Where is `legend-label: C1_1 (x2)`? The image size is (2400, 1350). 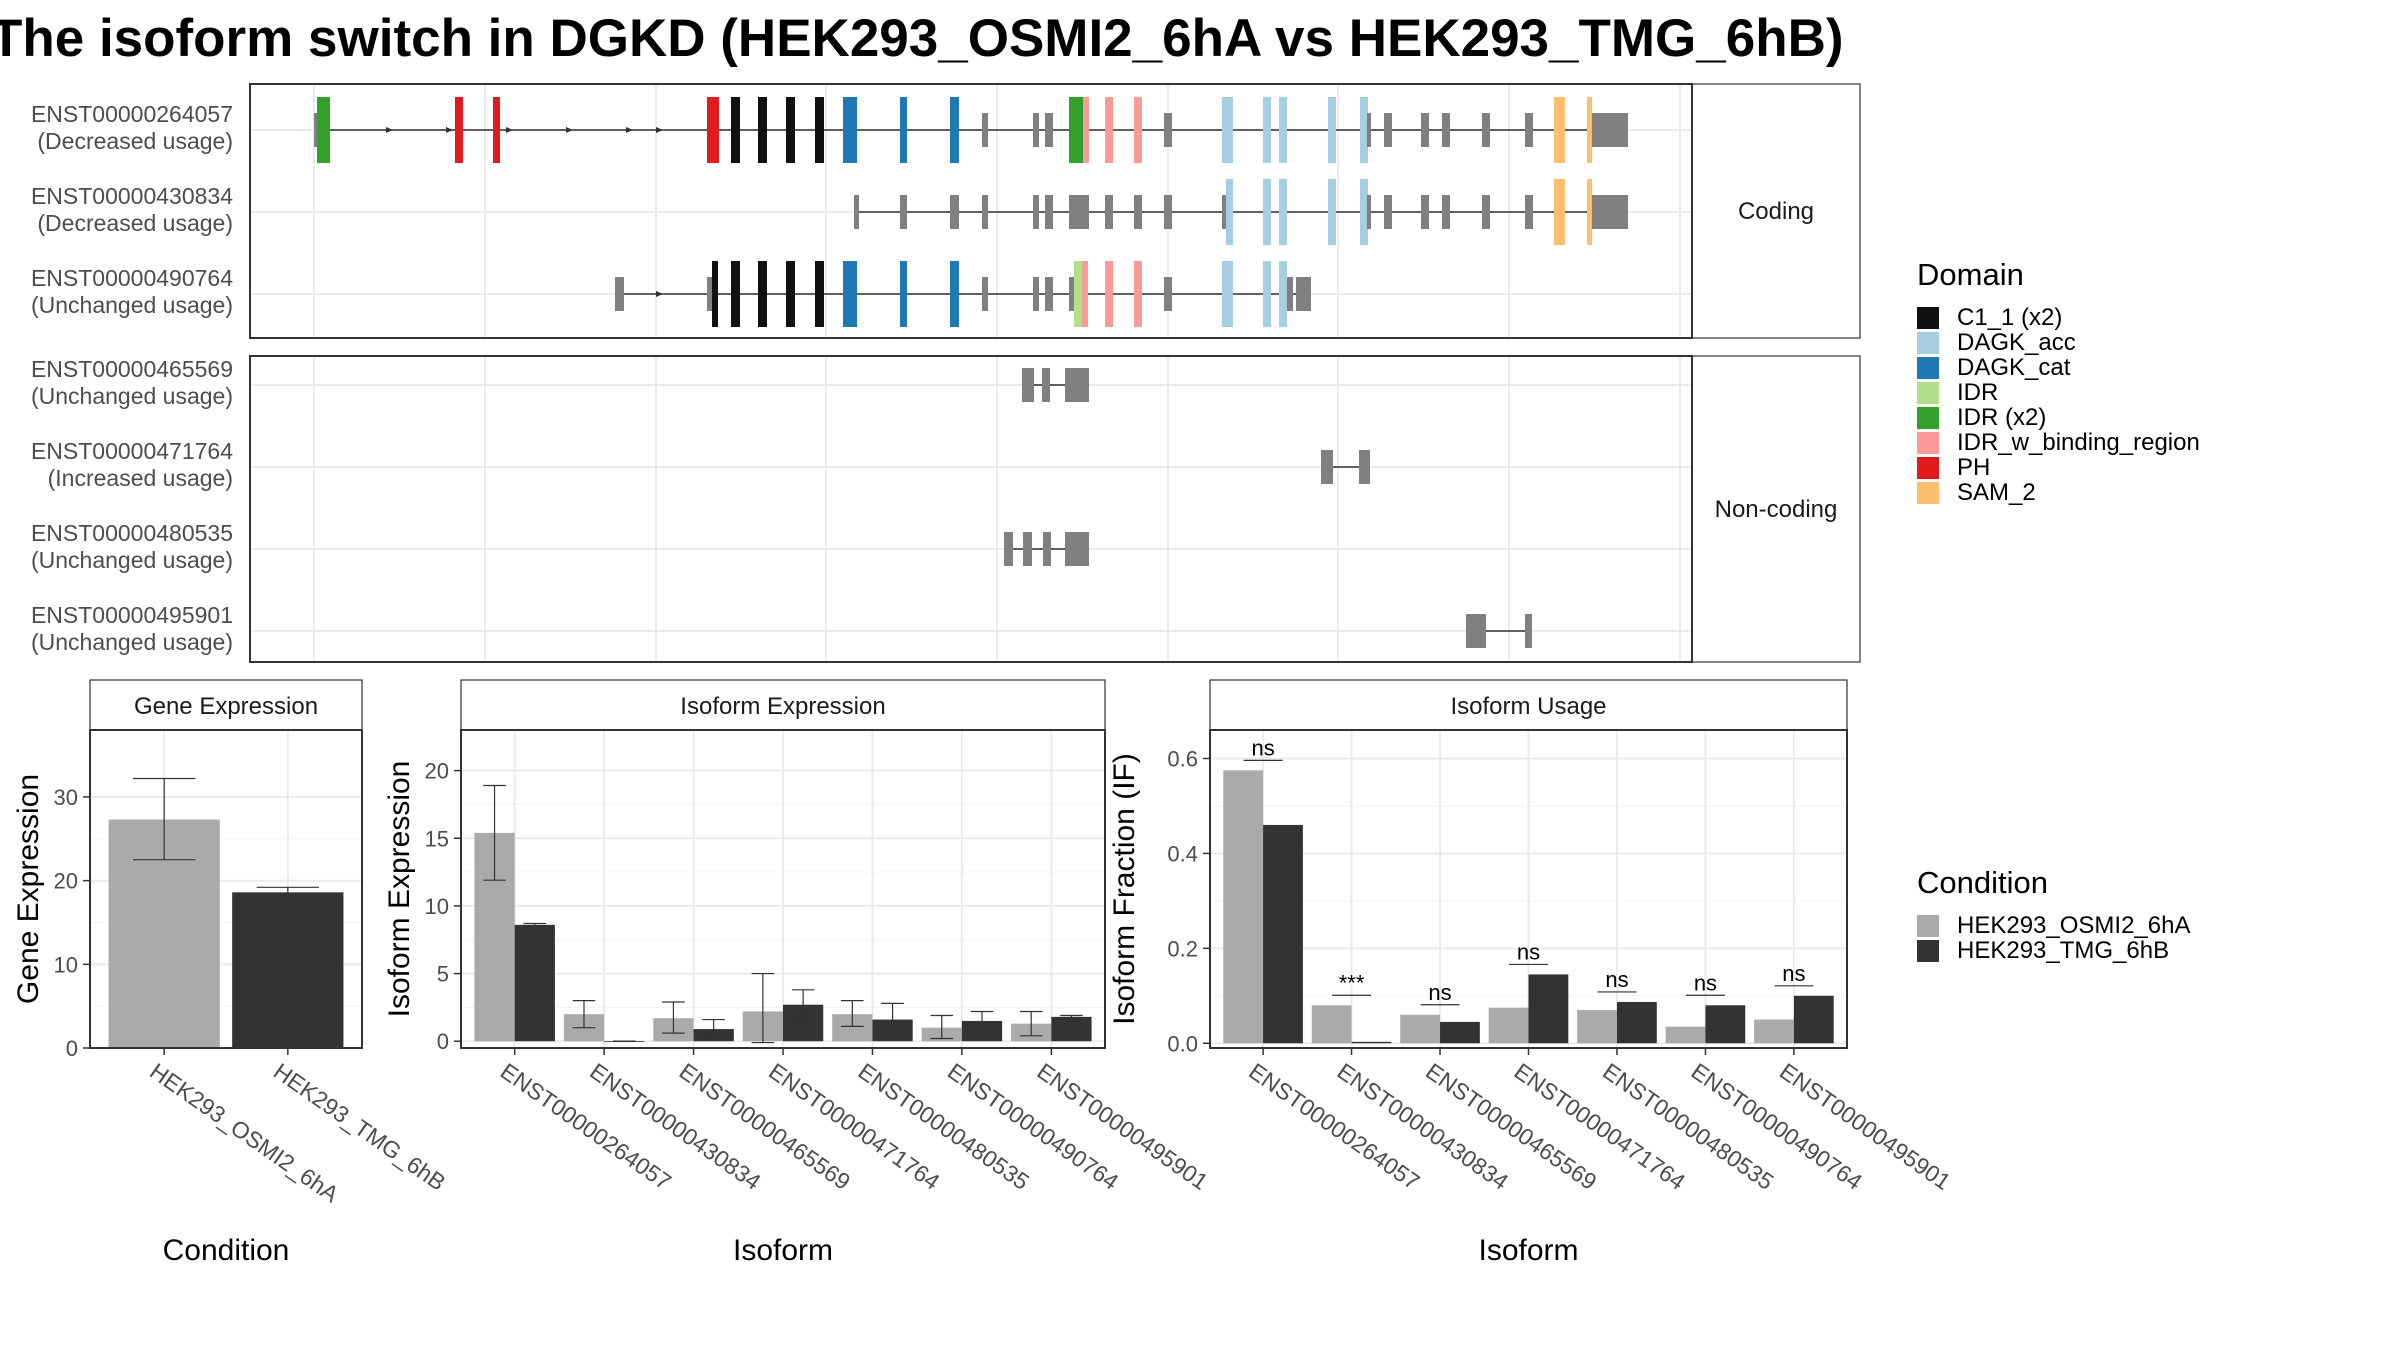
legend-label: C1_1 (x2) is located at coordinates (2009, 317).